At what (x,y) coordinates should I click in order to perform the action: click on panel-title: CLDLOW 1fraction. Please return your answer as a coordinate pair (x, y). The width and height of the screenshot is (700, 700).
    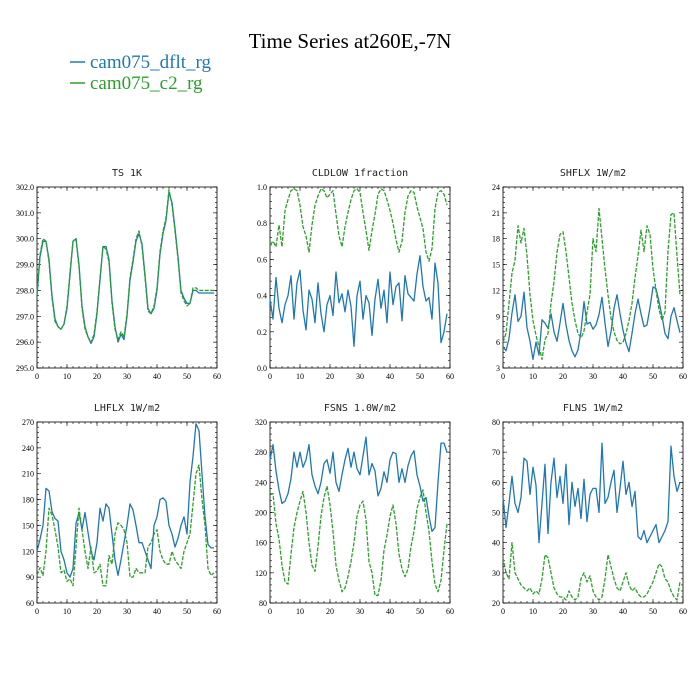
    Looking at the image, I should click on (360, 173).